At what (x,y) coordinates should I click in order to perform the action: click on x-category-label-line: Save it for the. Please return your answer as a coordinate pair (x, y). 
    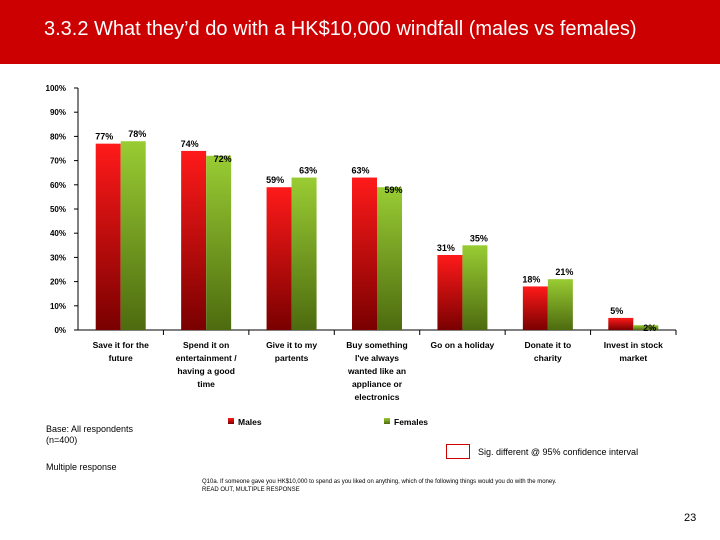
    Looking at the image, I should click on (121, 345).